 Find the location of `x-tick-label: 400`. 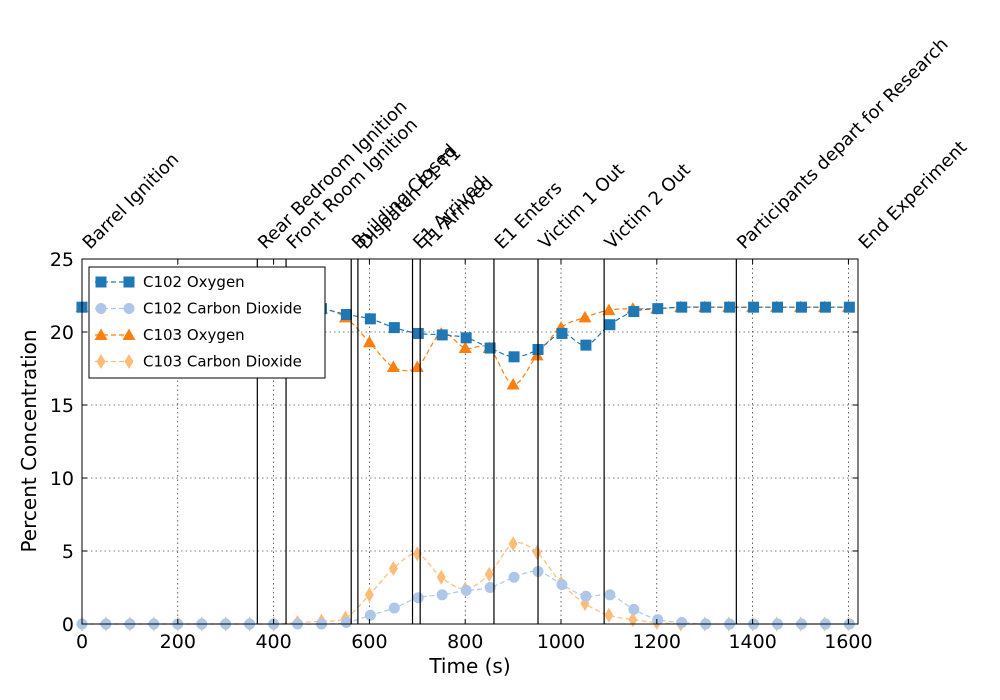

x-tick-label: 400 is located at coordinates (273, 642).